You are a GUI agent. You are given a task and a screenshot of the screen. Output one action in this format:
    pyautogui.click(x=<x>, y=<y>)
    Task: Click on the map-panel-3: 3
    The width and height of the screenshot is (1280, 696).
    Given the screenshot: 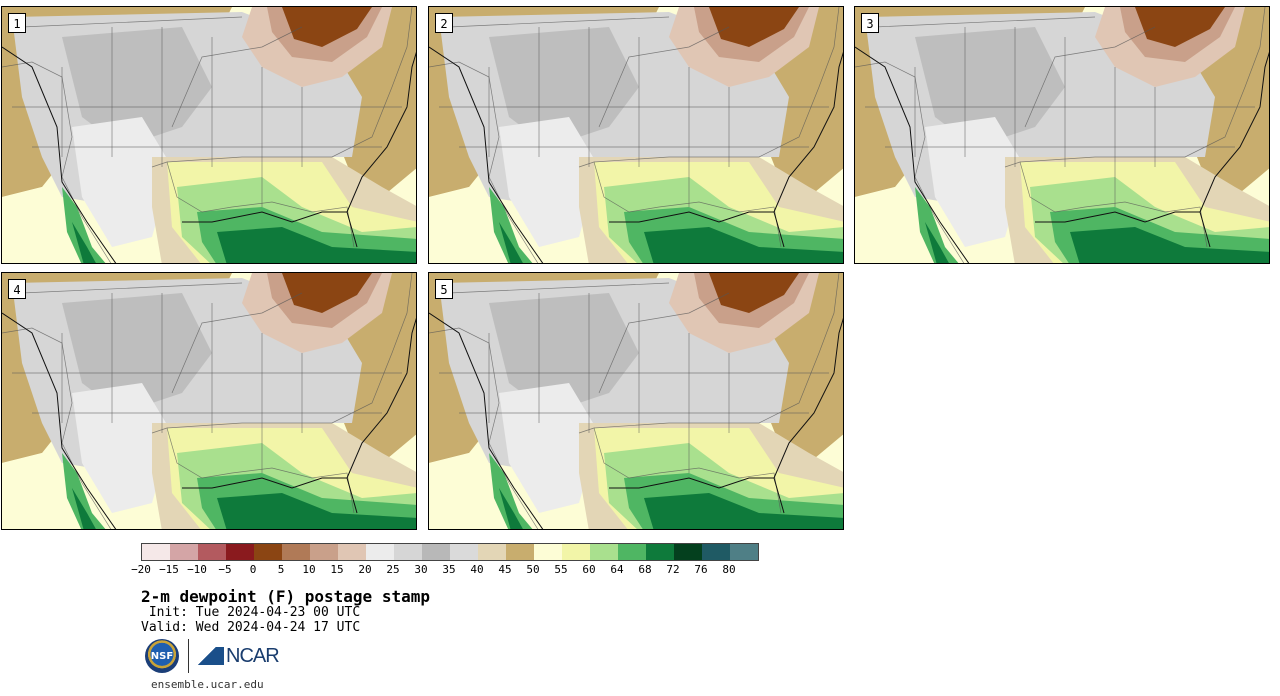 What is the action you would take?
    pyautogui.click(x=1062, y=135)
    